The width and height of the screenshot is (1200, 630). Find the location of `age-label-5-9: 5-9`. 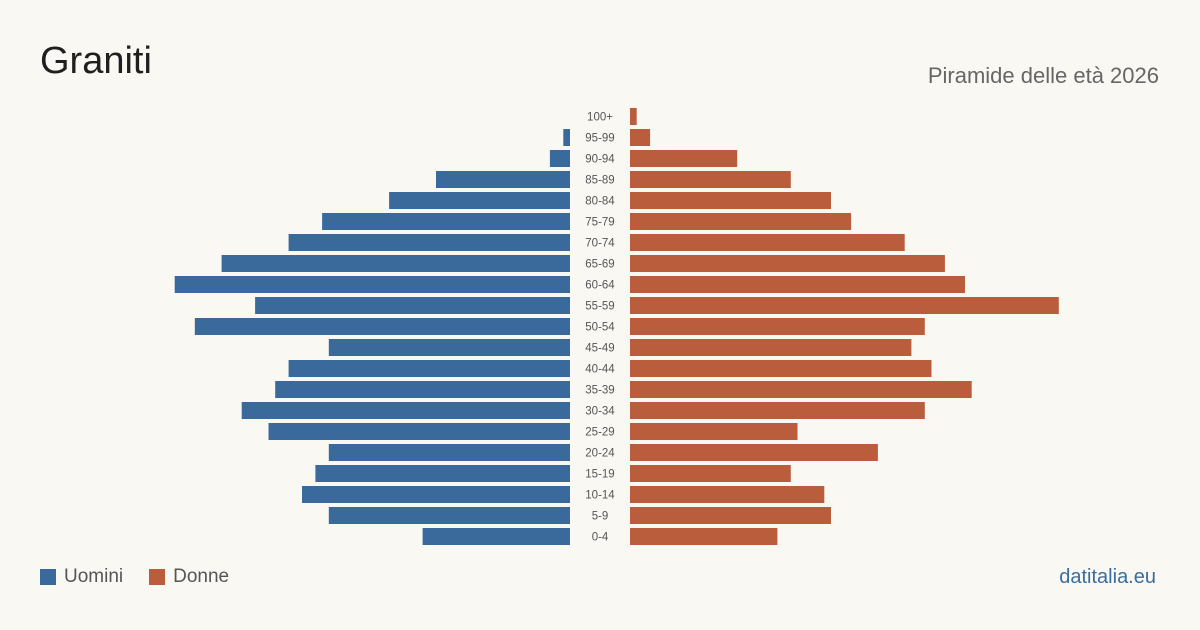

age-label-5-9: 5-9 is located at coordinates (600, 517).